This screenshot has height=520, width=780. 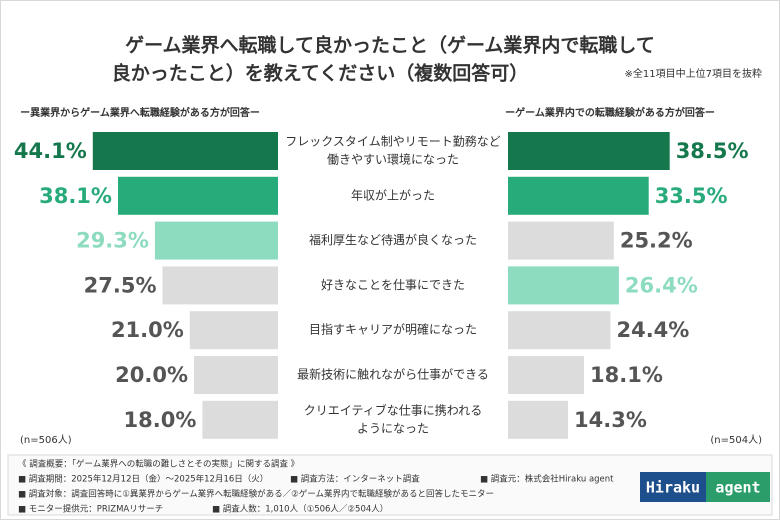 I want to click on footer-text: ■ 調査方法：インターネット調査, so click(x=355, y=479).